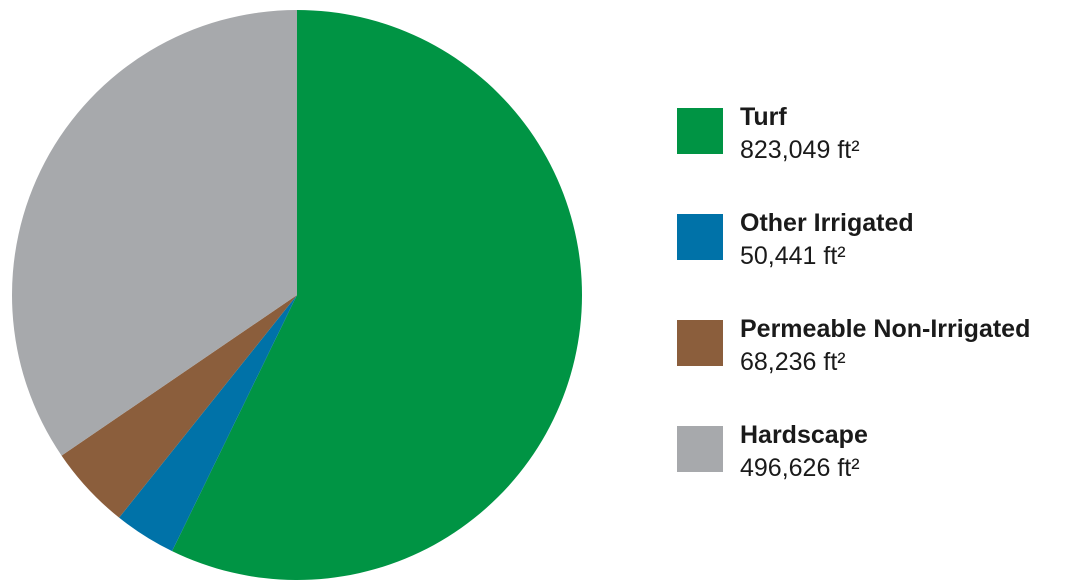 The height and width of the screenshot is (581, 1087). What do you see at coordinates (800, 468) in the screenshot?
I see `legend-value-hardscape: 496,626 ft²` at bounding box center [800, 468].